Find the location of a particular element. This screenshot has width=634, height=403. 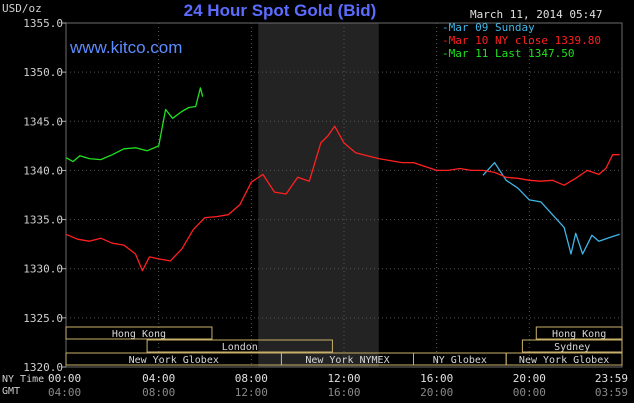

x-tick-label-gmt: 04:00 is located at coordinates (64, 392).